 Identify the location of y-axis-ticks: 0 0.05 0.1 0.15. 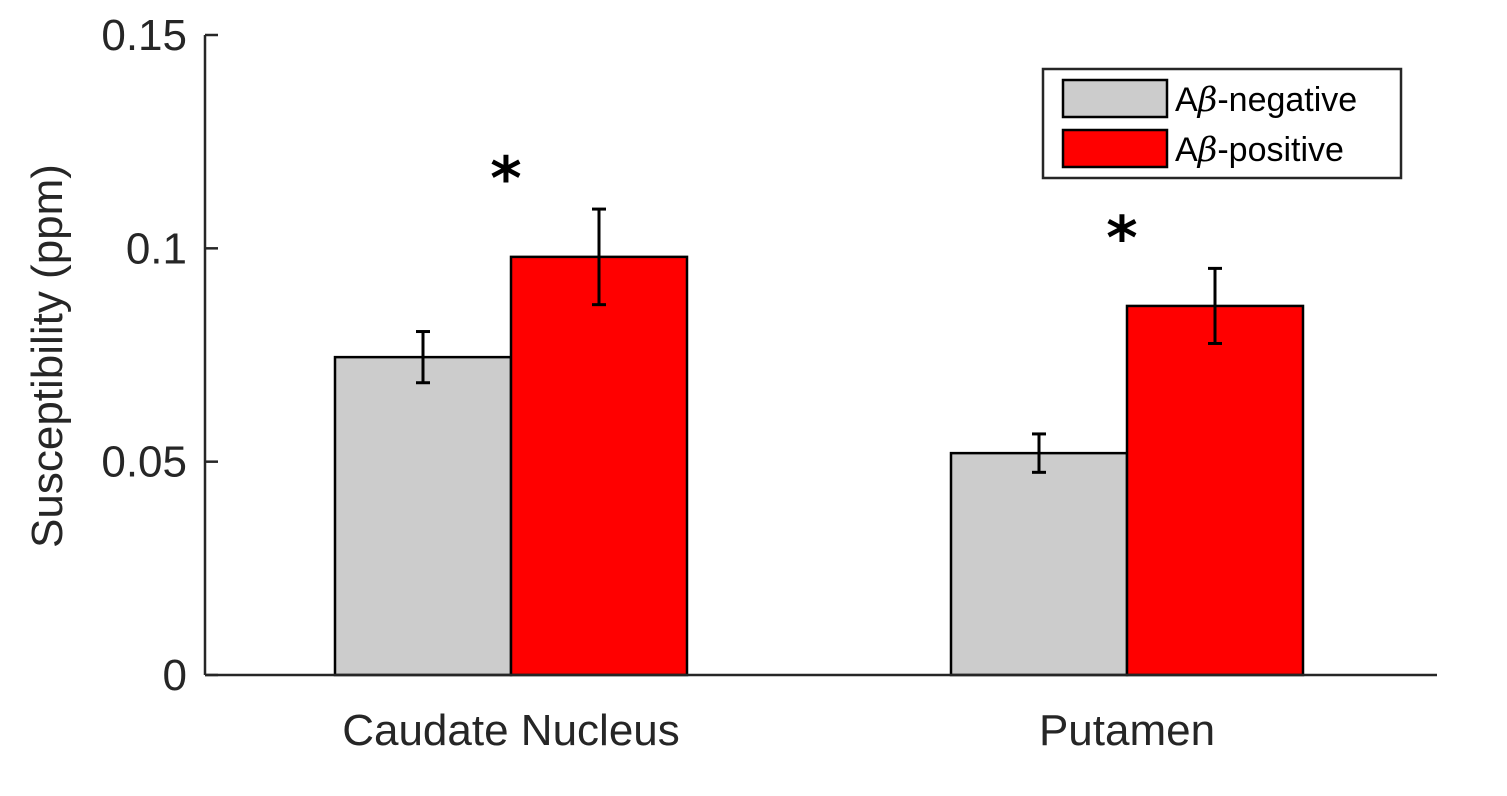
(159, 355).